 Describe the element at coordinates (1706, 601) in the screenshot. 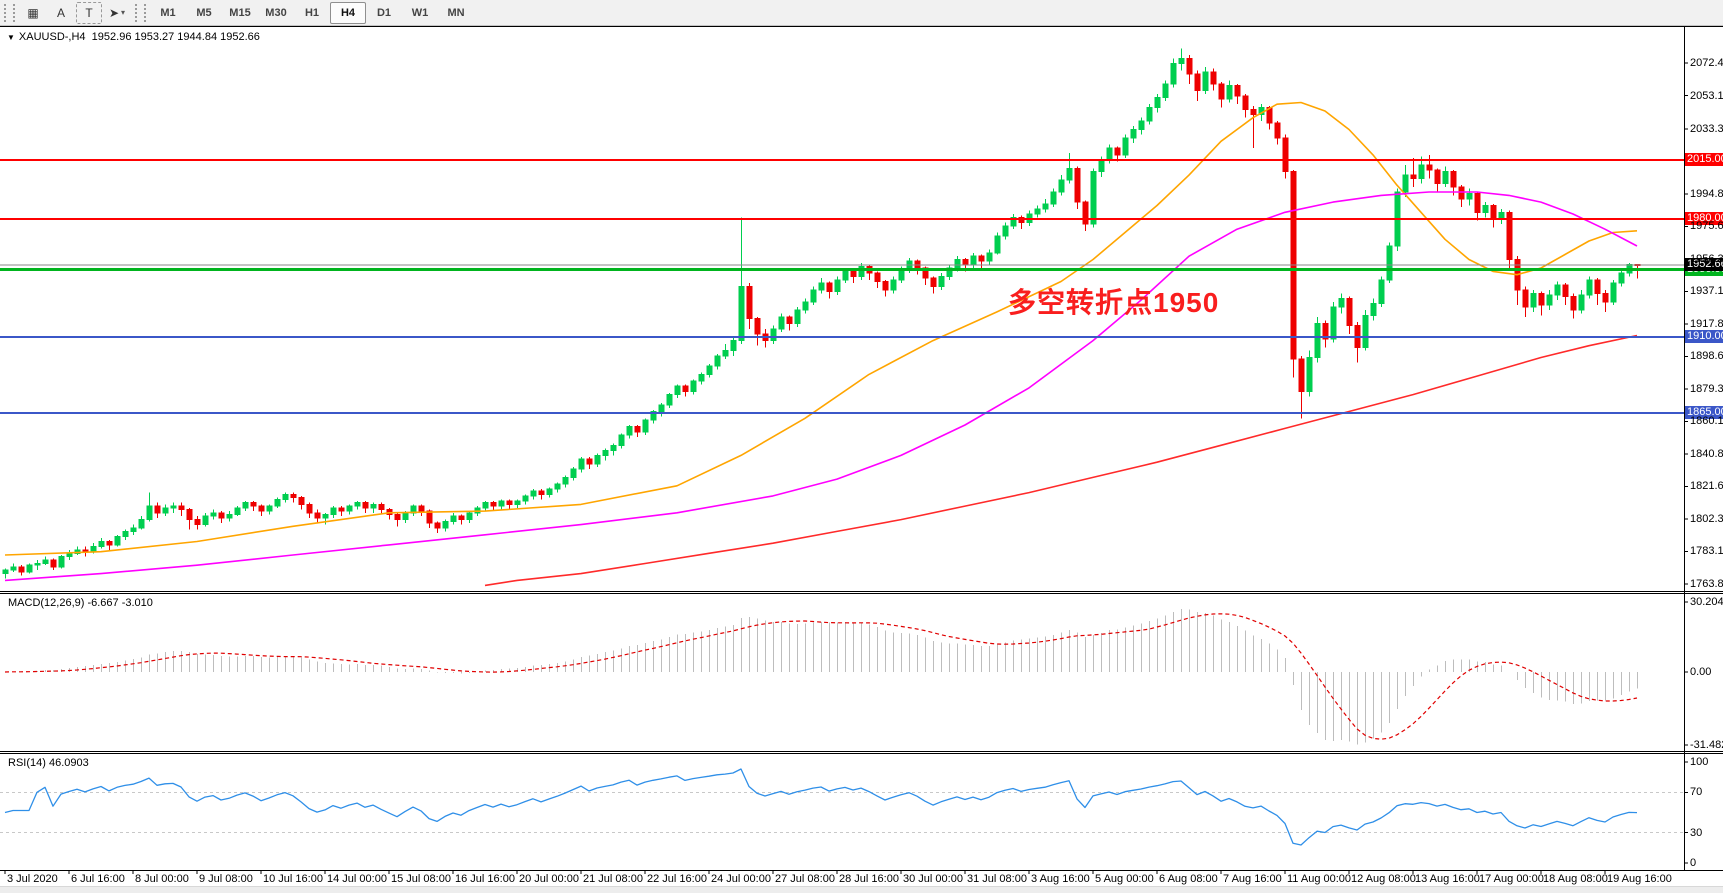

I see `macd-tick-label: 30.204` at that location.